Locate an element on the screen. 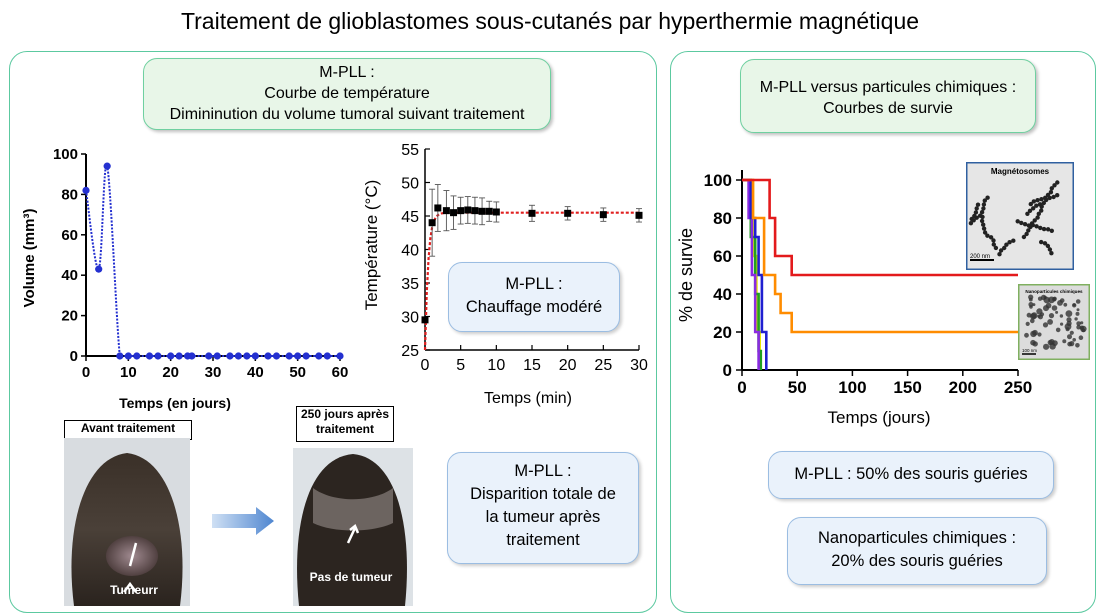  volume-x-tick-label: 60 is located at coordinates (340, 372).